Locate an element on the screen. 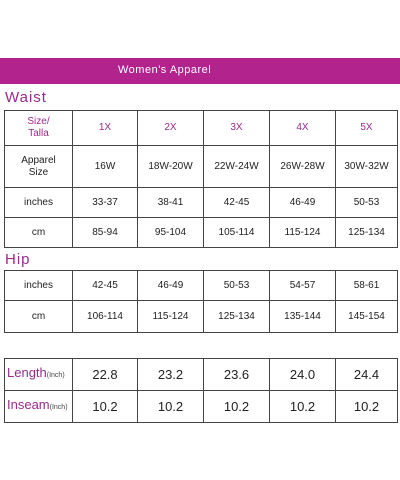 The width and height of the screenshot is (400, 480). section-title: Hip is located at coordinates (18, 259).